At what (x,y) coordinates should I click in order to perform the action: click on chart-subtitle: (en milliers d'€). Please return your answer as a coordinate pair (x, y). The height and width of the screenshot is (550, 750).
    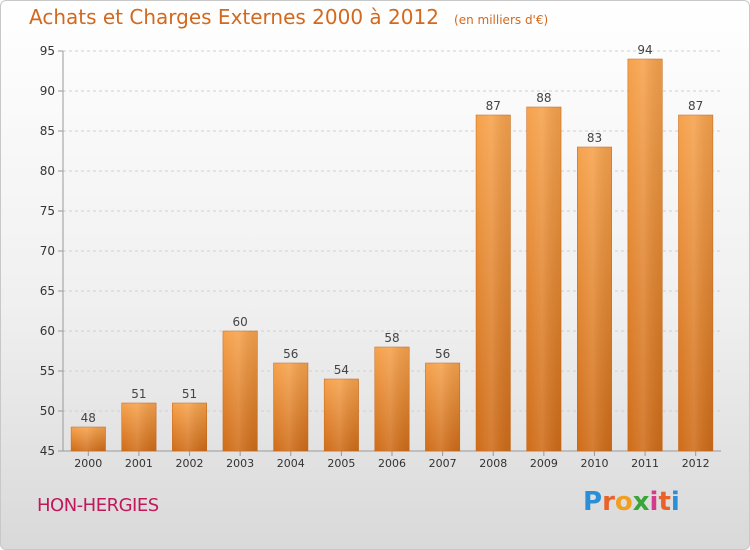
    Looking at the image, I should click on (501, 20).